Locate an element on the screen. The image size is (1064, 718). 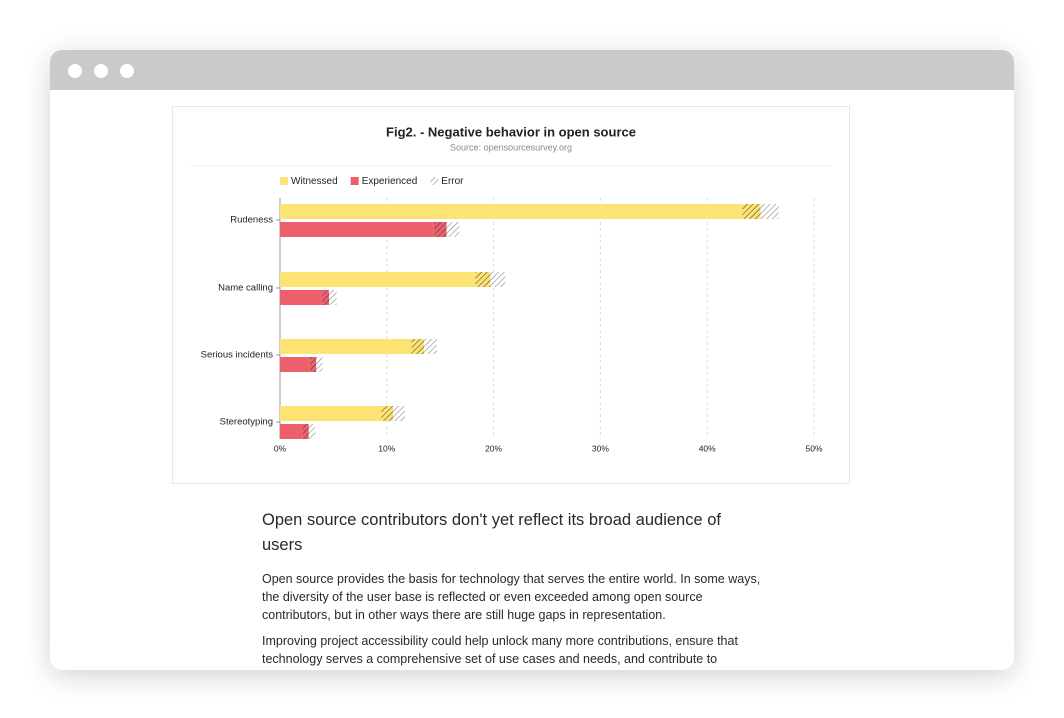
y-tick-label: Stereotyping is located at coordinates (246, 422).